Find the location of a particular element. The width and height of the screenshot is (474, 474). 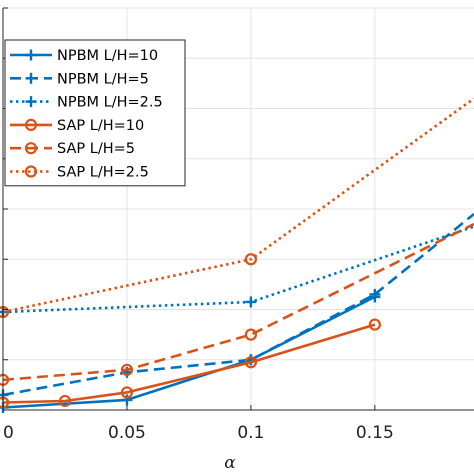

x-tick-label: 0.1 is located at coordinates (250, 433).